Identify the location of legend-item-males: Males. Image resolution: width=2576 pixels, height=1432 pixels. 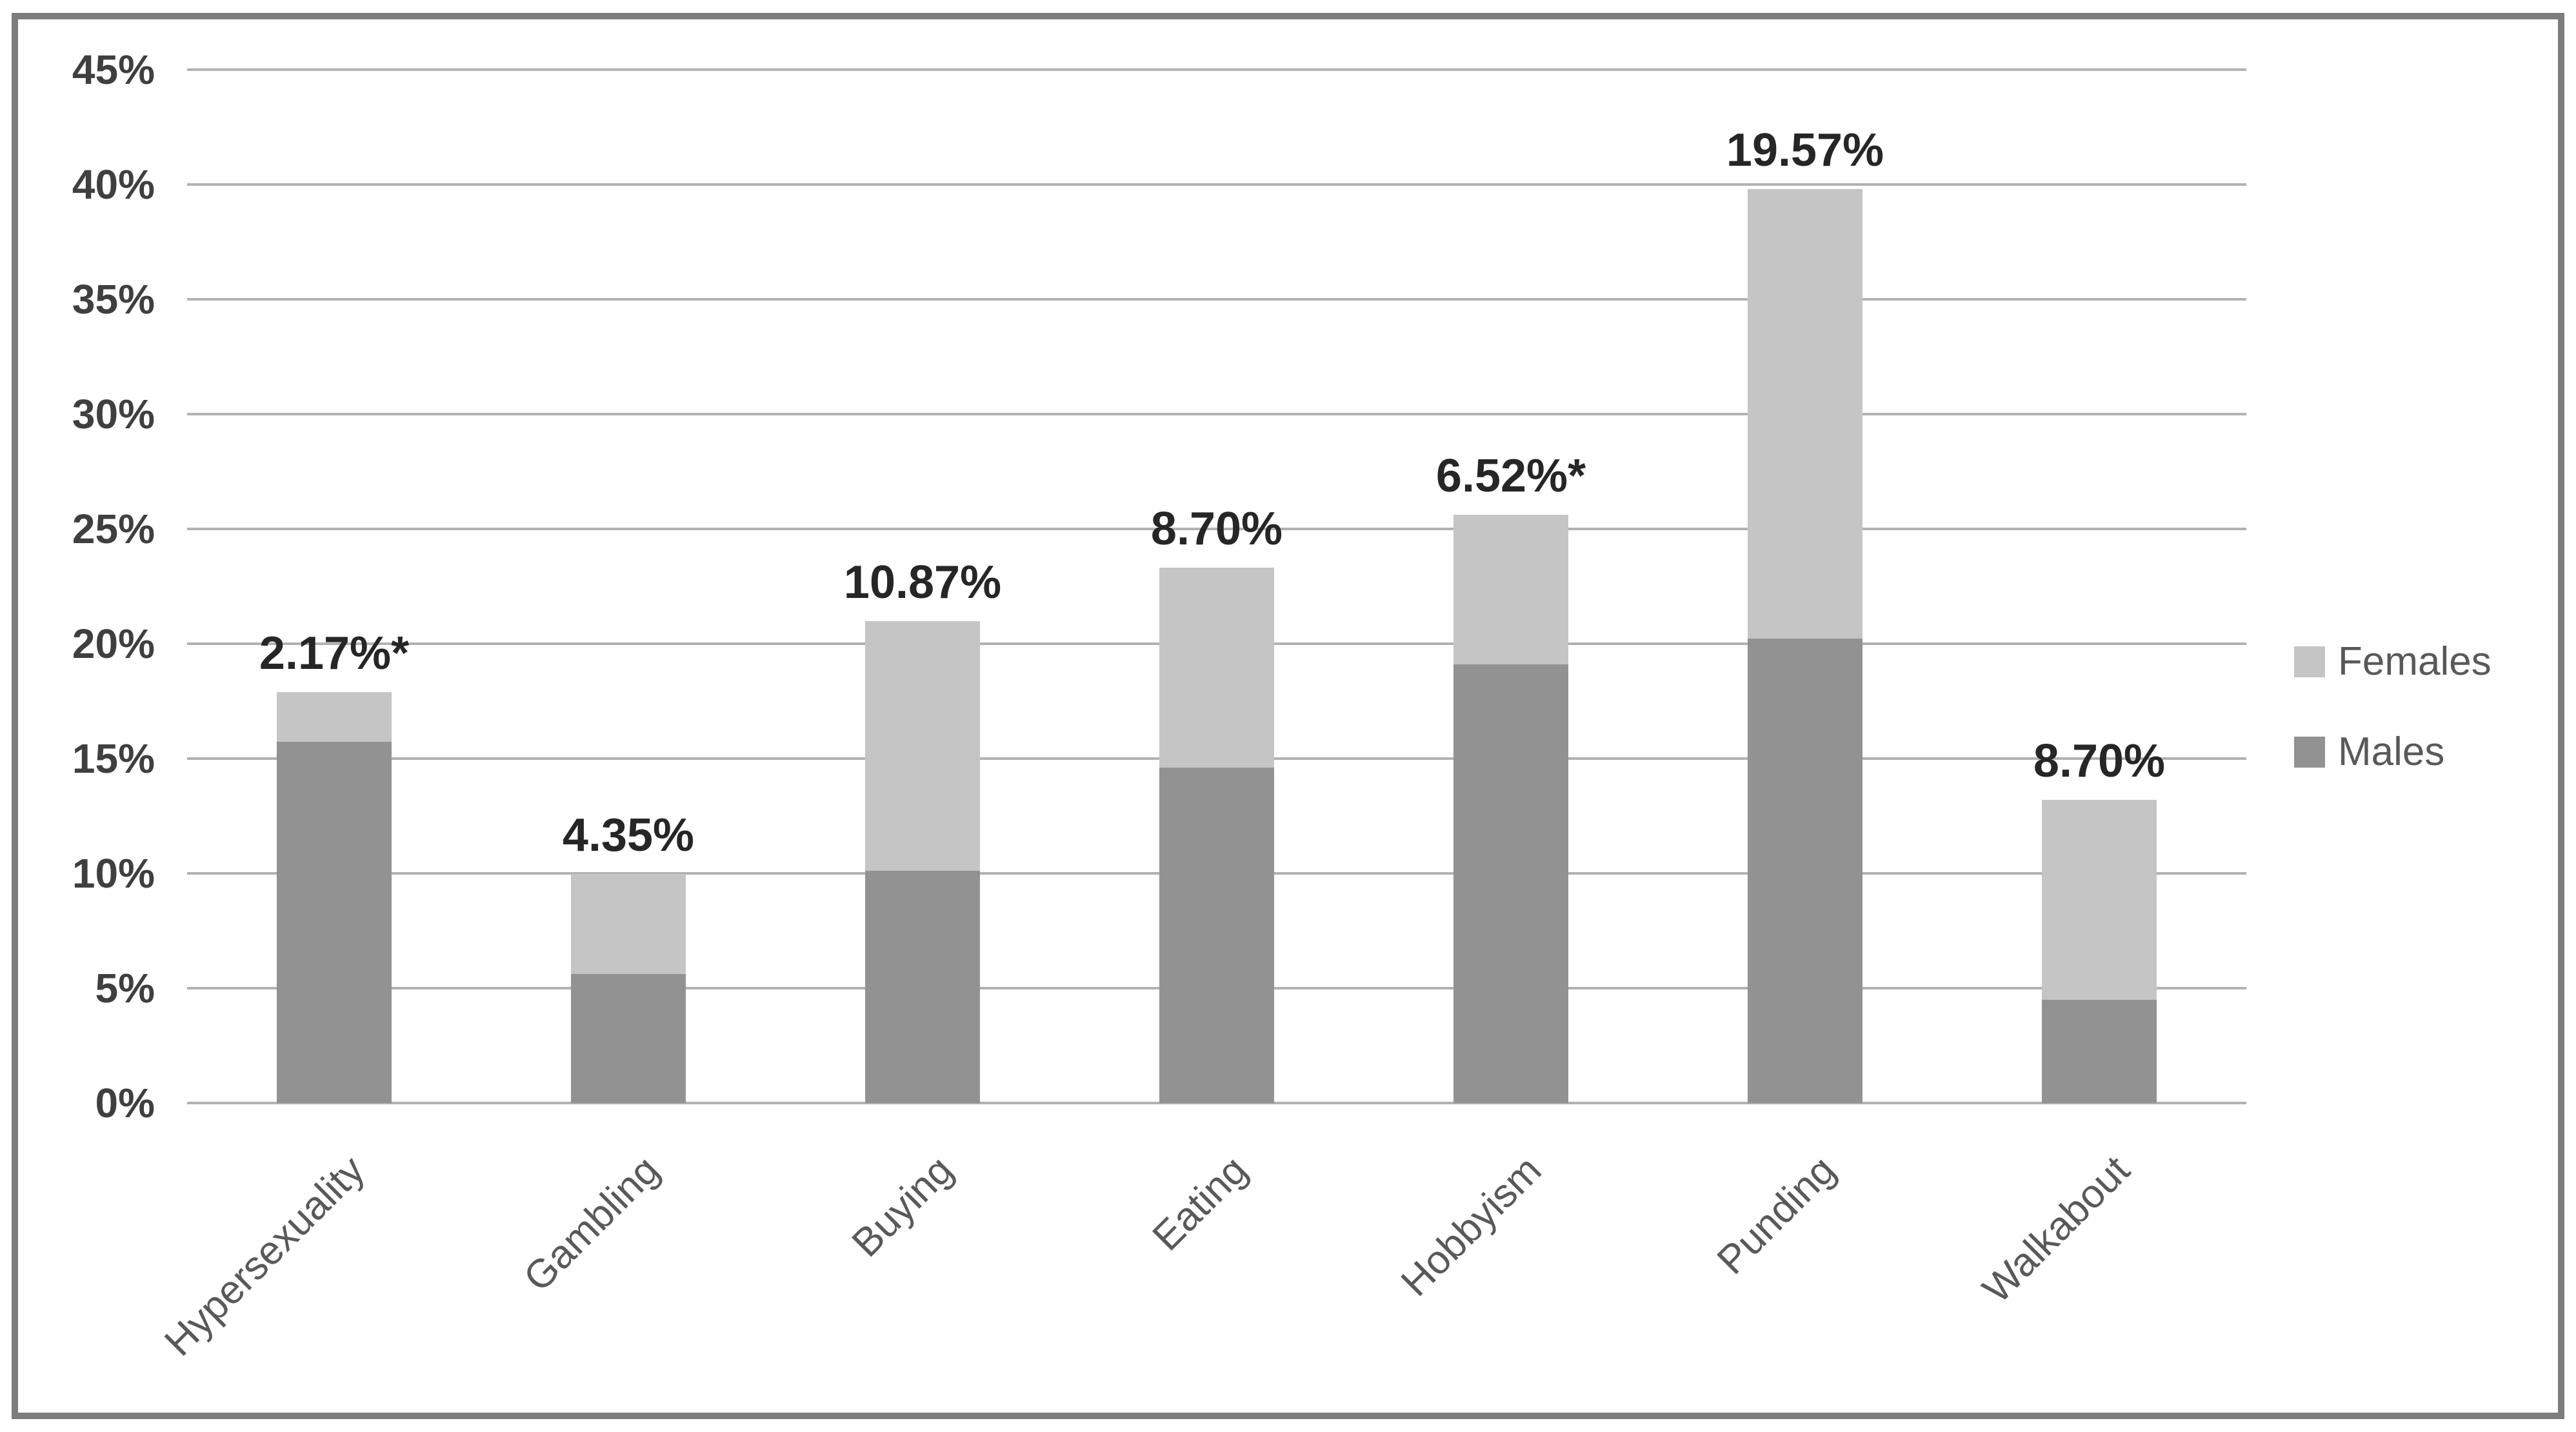
(2392, 752).